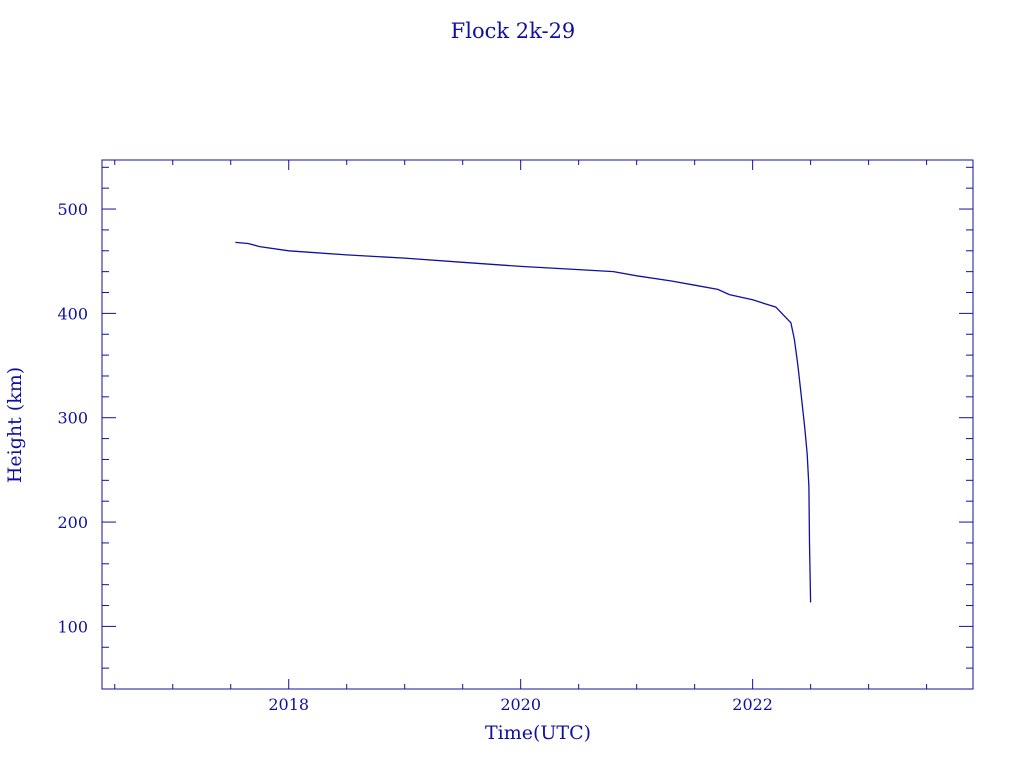 The width and height of the screenshot is (1024, 768). Describe the element at coordinates (15, 425) in the screenshot. I see `y-axis-label: Height (km)` at that location.